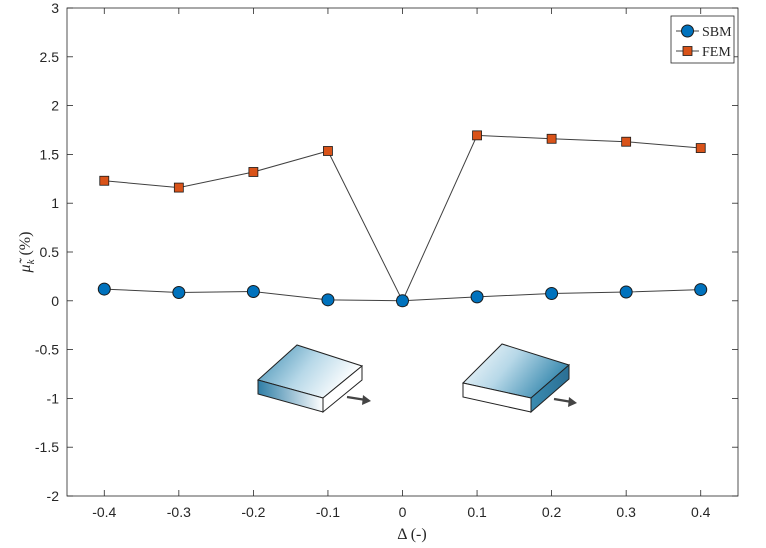  I want to click on y-tick-label: -0.5, so click(47, 350).